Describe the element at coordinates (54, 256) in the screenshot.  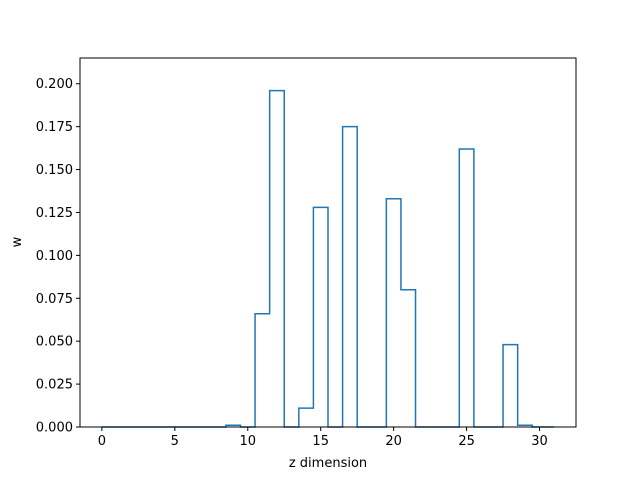
I see `y-tick-label: 0.100` at that location.